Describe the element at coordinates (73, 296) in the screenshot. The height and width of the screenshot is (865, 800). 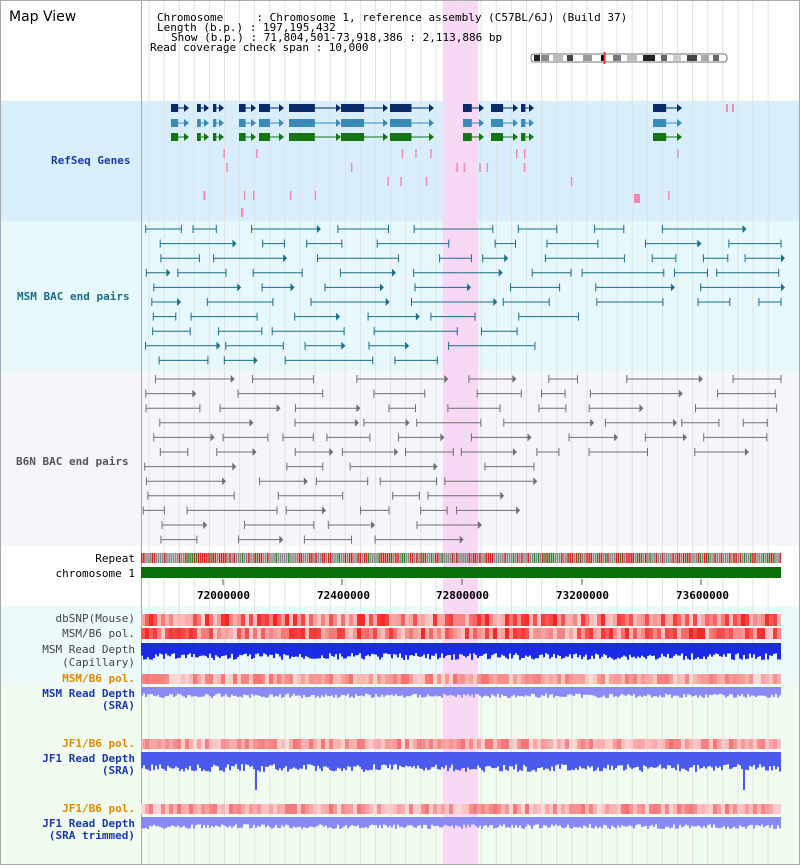
I see `track-label-msm-bac: MSM BAC end pairs` at that location.